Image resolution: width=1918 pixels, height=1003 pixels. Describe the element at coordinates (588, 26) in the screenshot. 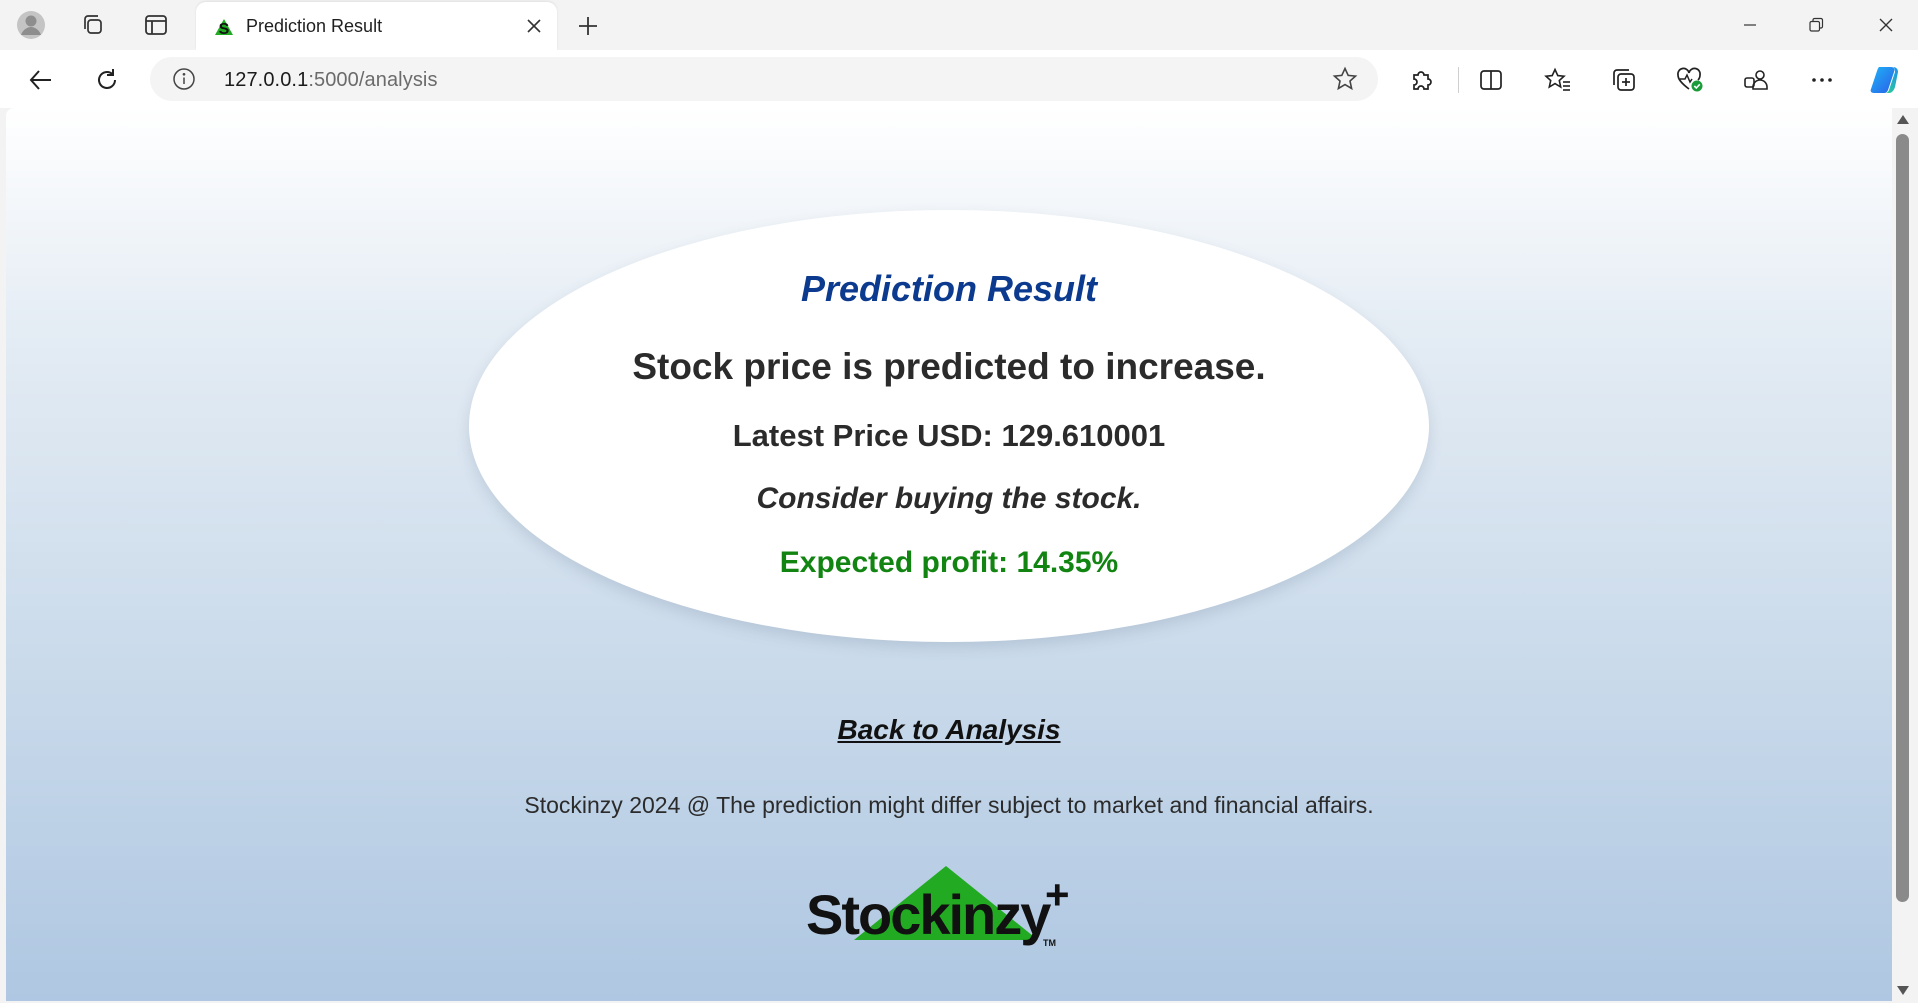

I see `new-tab-icon` at that location.